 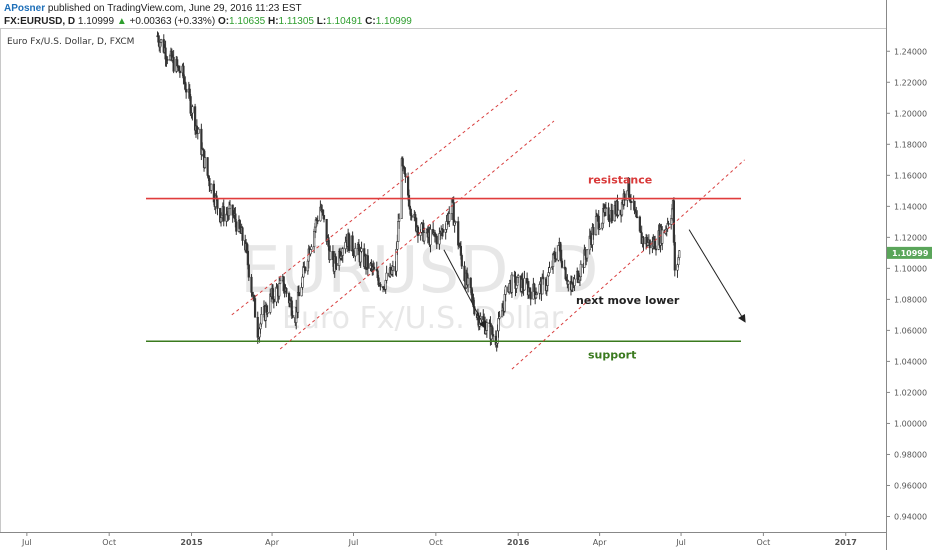 What do you see at coordinates (910, 206) in the screenshot?
I see `price-tick-label: 1.14000` at bounding box center [910, 206].